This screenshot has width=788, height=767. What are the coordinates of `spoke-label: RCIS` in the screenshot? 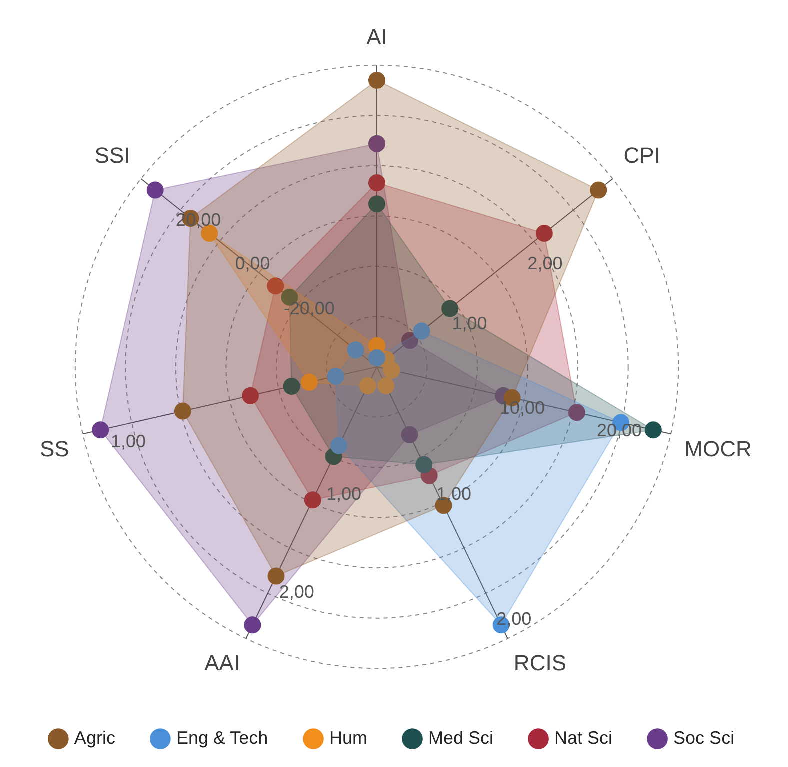 It's located at (540, 663).